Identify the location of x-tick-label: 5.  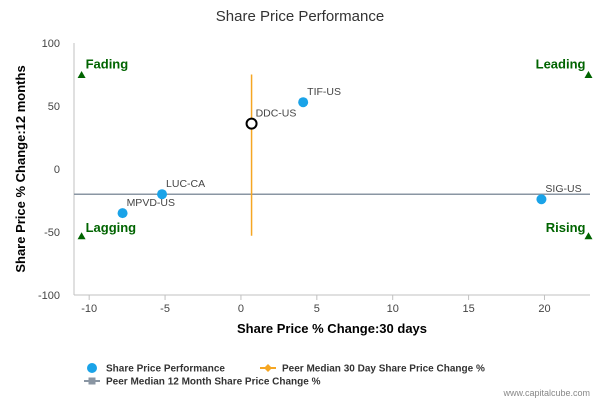
(317, 309).